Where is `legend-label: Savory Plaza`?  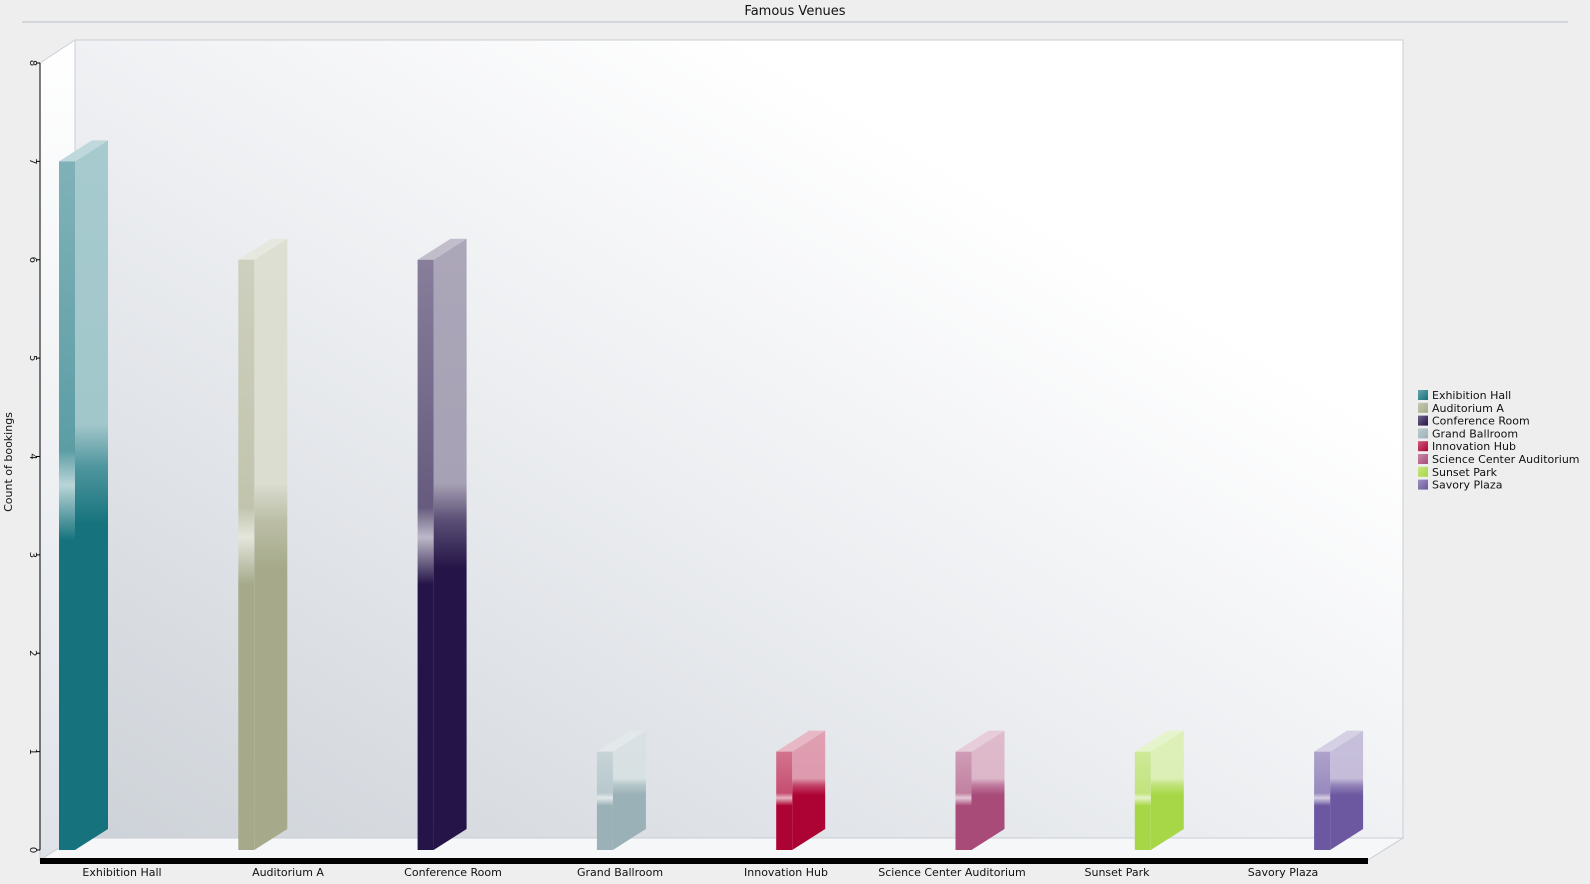 legend-label: Savory Plaza is located at coordinates (1467, 485).